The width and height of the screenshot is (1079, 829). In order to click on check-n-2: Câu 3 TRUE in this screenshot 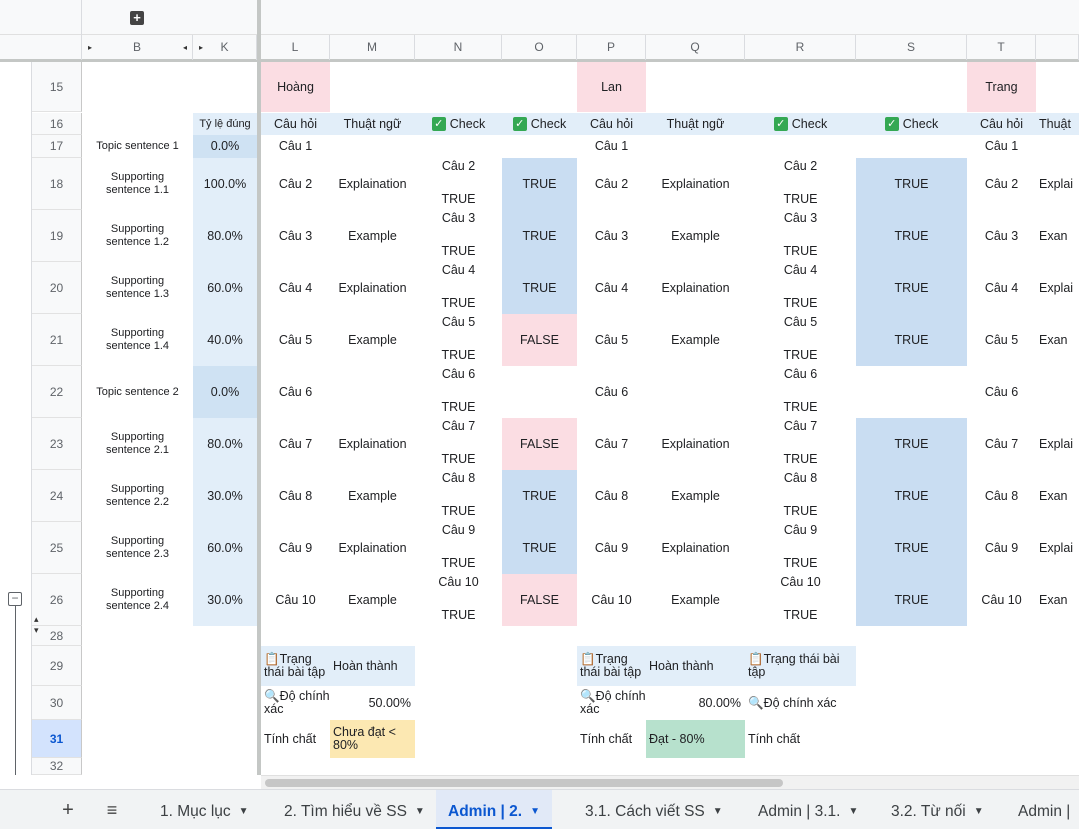, I will do `click(458, 236)`.